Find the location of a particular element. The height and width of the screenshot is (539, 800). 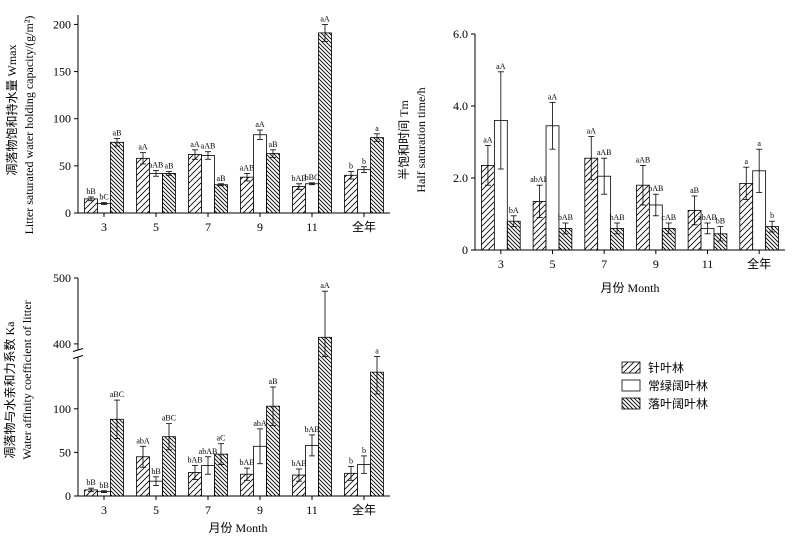

ka-ylabel-cn: 凋落物与水亲和力系数 Ka is located at coordinates (9, 390).